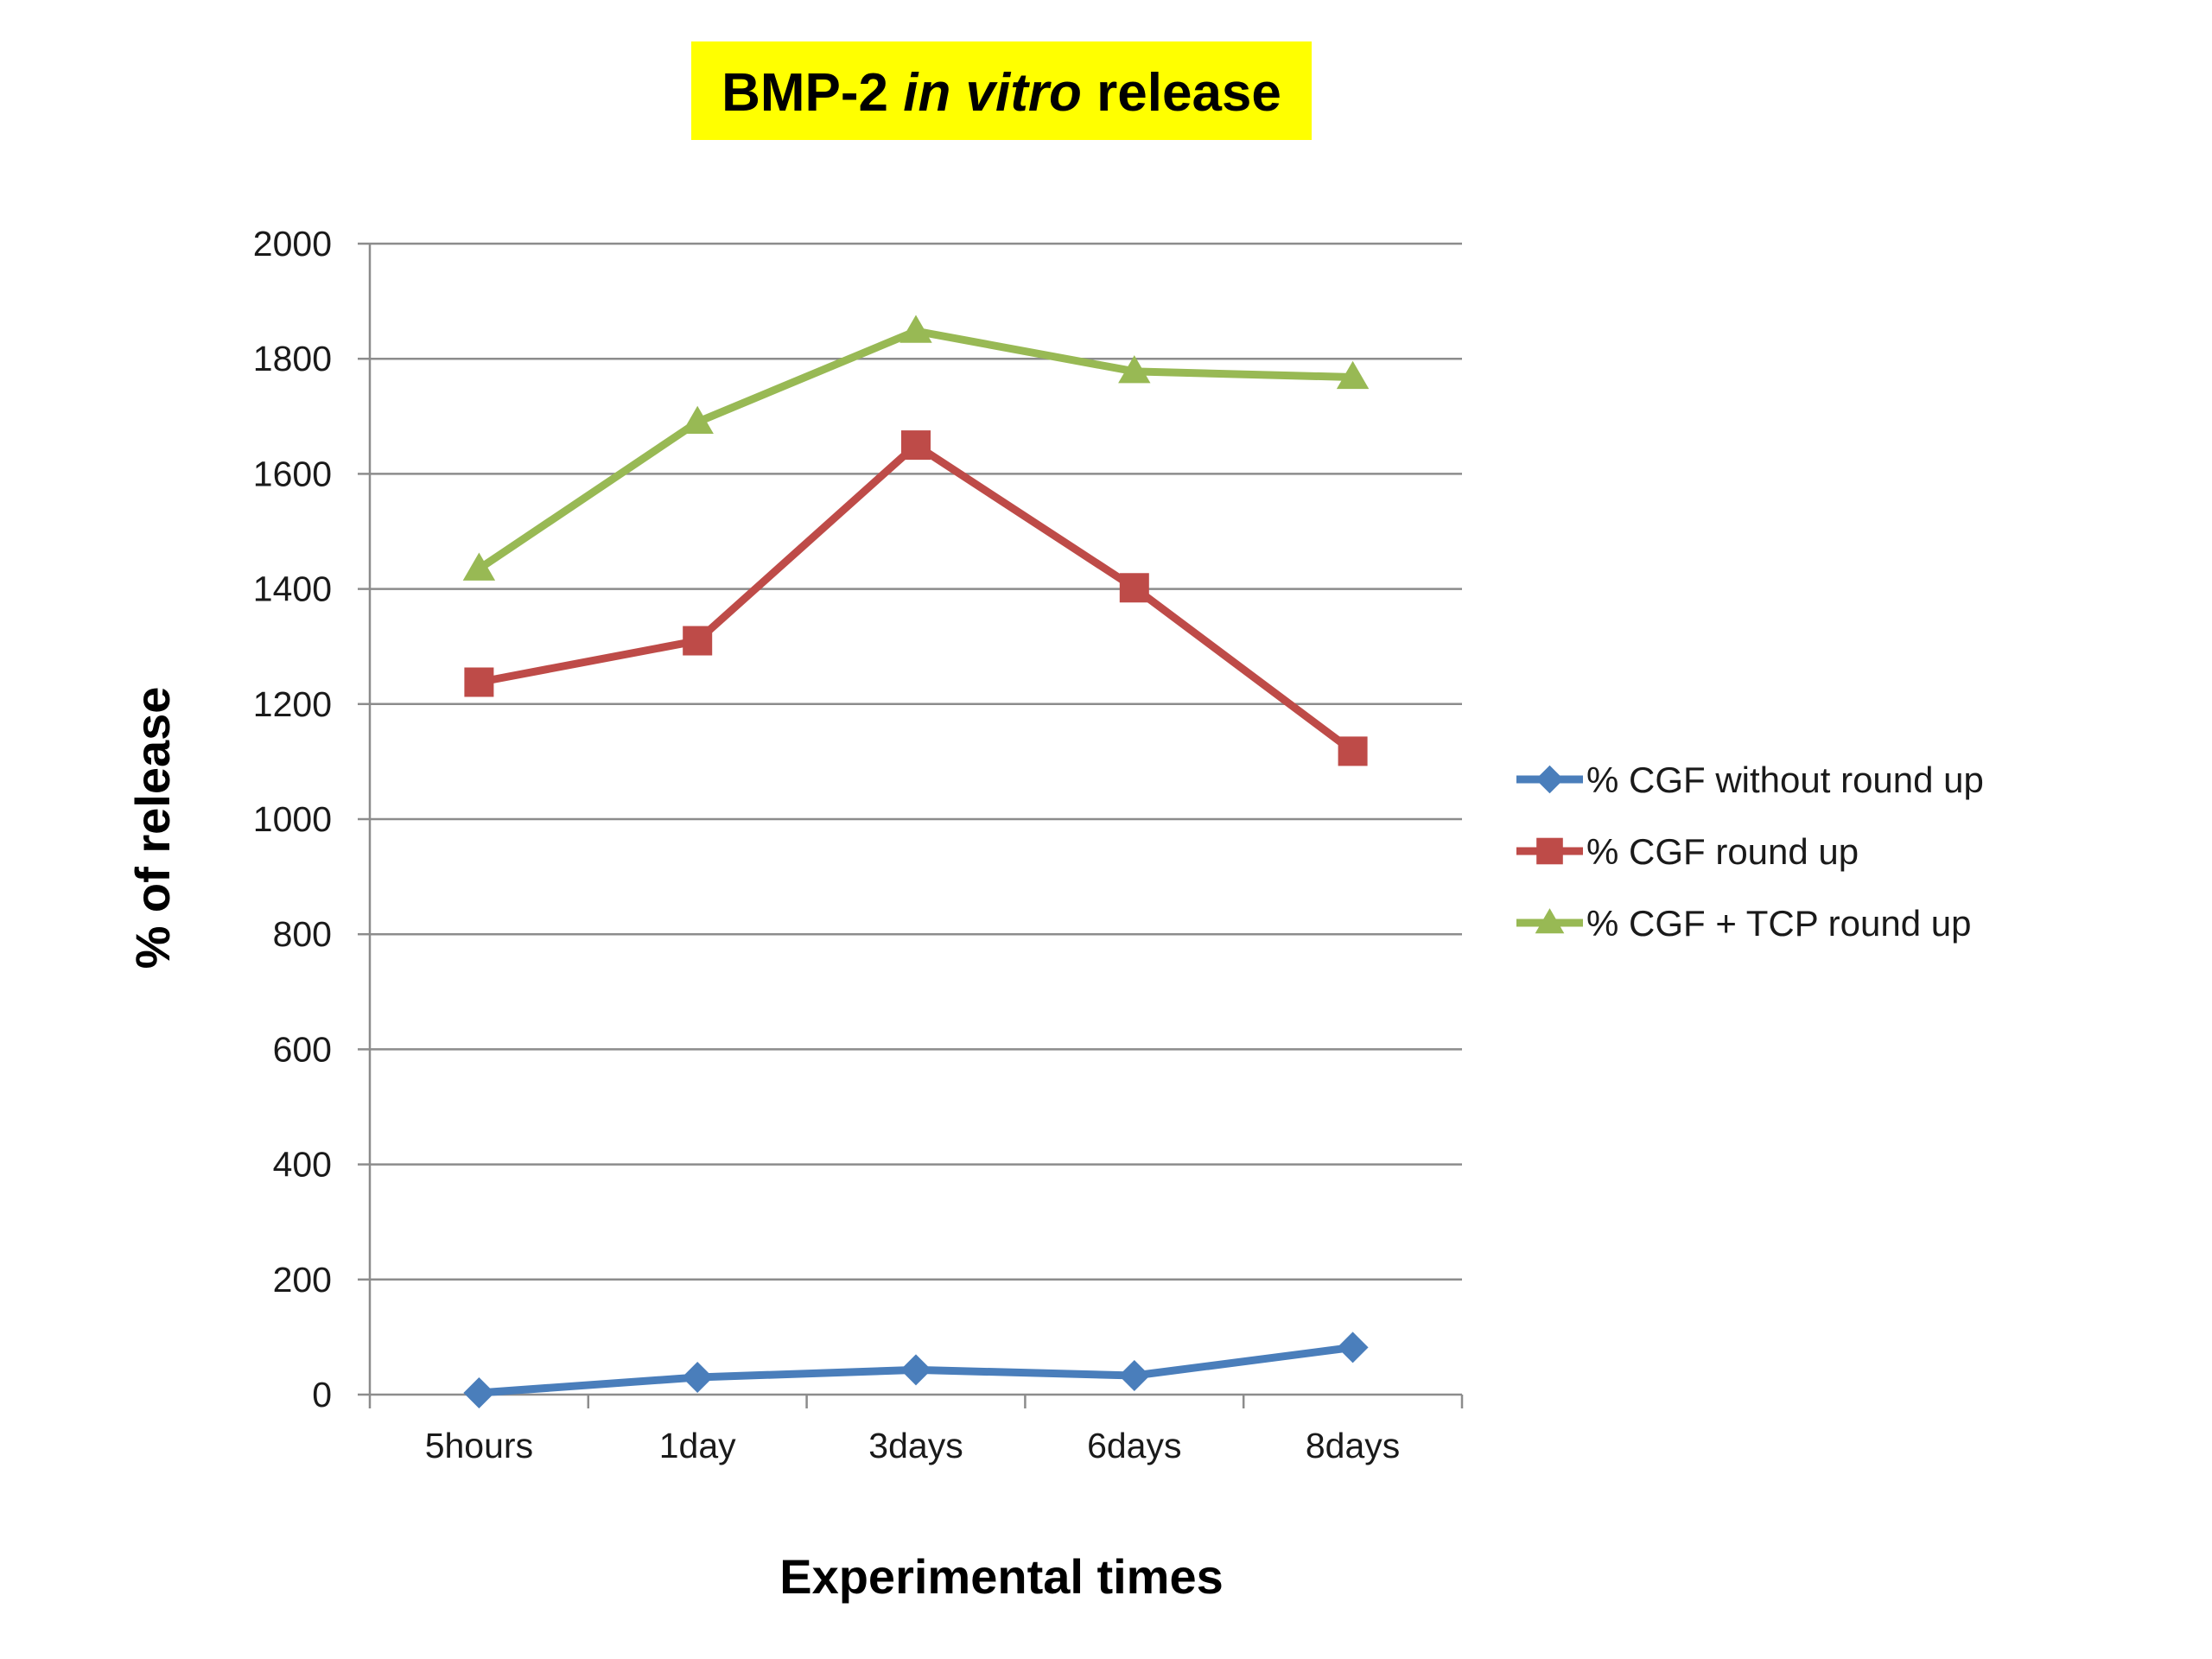  I want to click on chart-title: BMP-2 in vitro release, so click(1001, 93).